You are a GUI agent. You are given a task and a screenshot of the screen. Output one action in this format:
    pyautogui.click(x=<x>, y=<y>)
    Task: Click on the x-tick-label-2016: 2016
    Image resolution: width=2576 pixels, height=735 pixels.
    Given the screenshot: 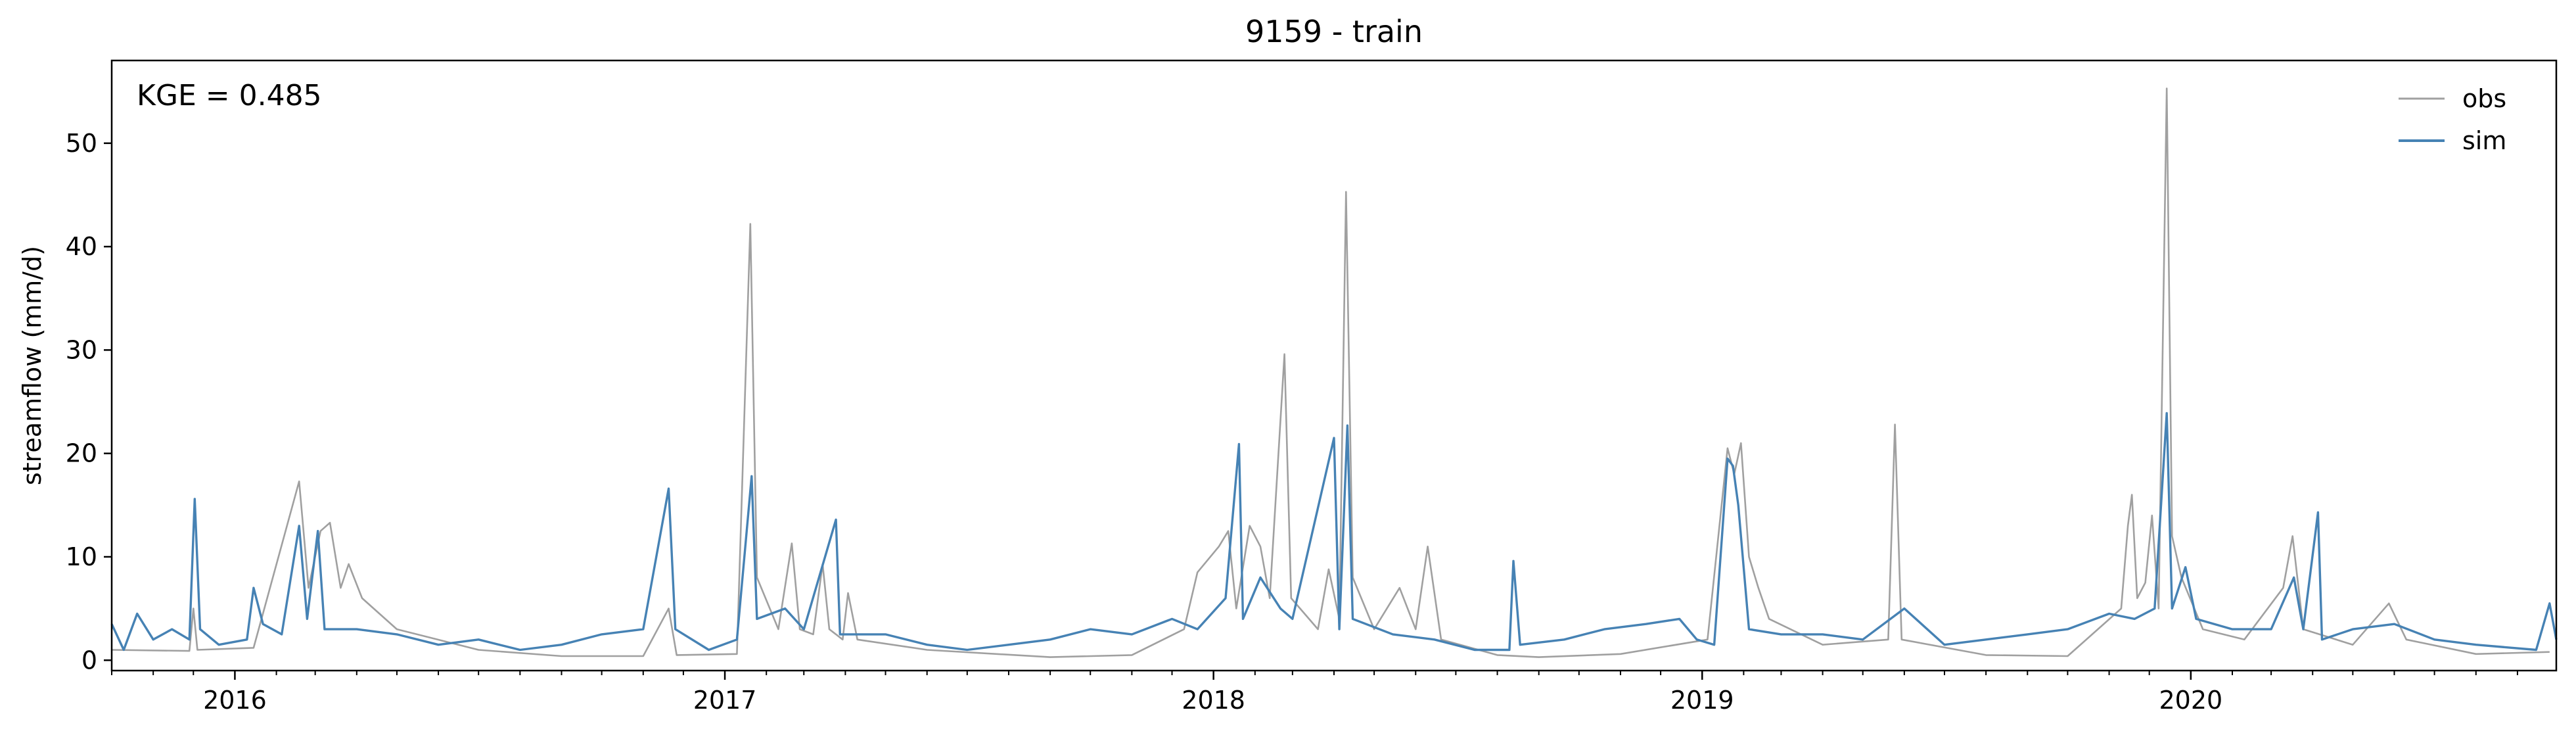 What is the action you would take?
    pyautogui.click(x=235, y=701)
    